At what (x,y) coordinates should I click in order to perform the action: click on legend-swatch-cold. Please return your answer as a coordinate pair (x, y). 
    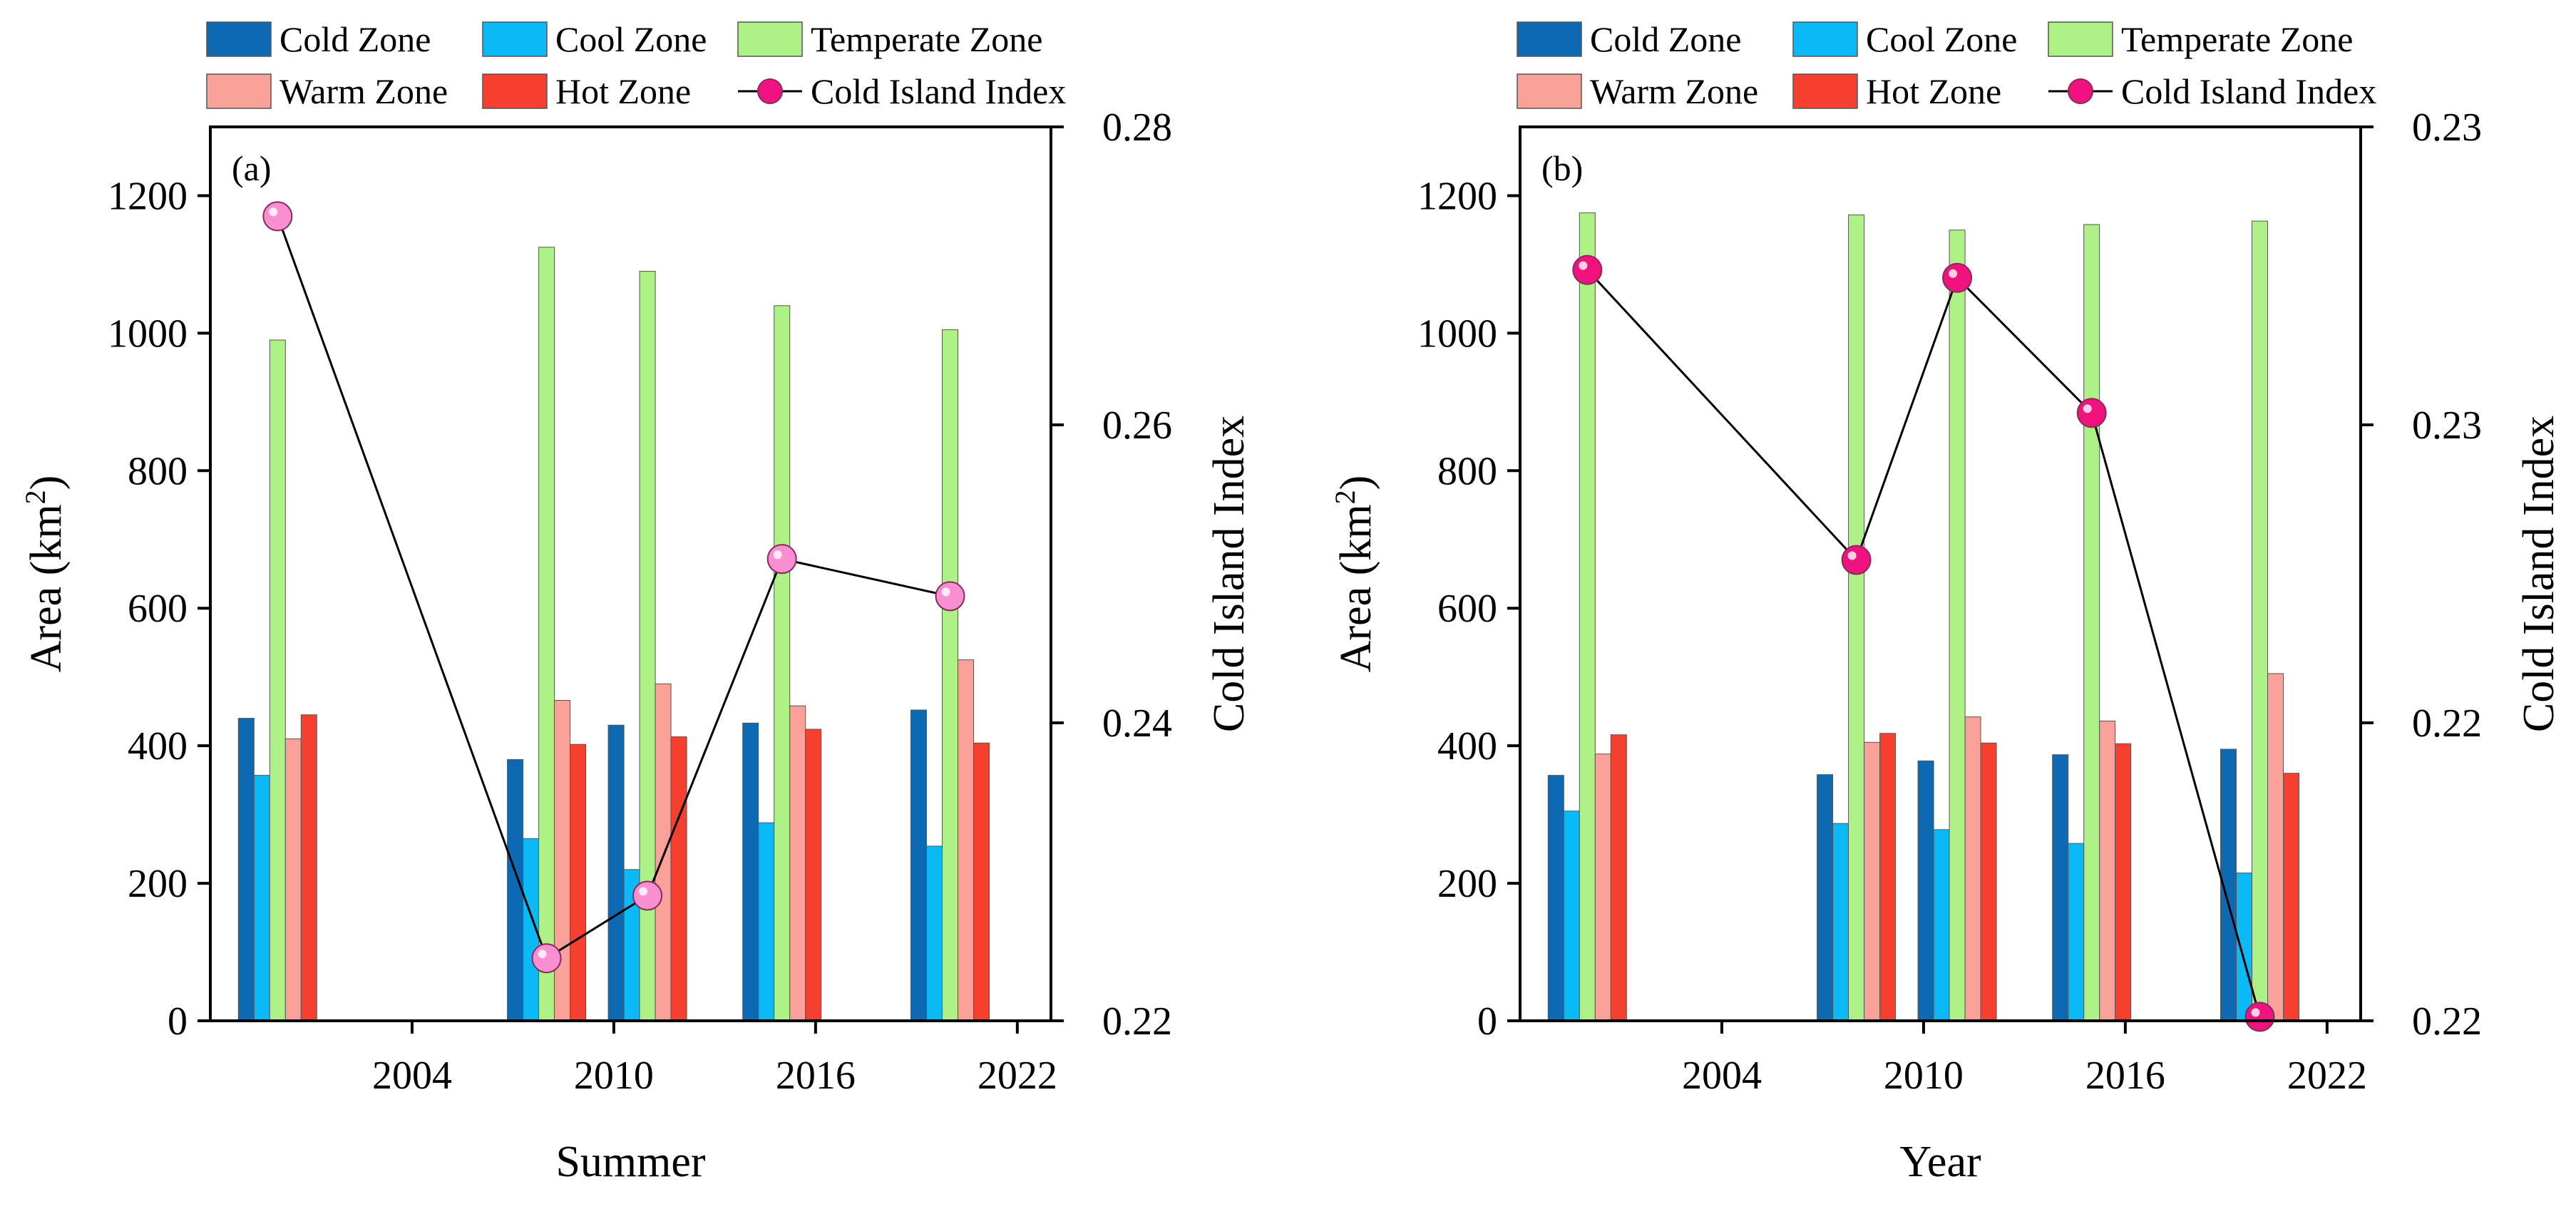
    Looking at the image, I should click on (1549, 39).